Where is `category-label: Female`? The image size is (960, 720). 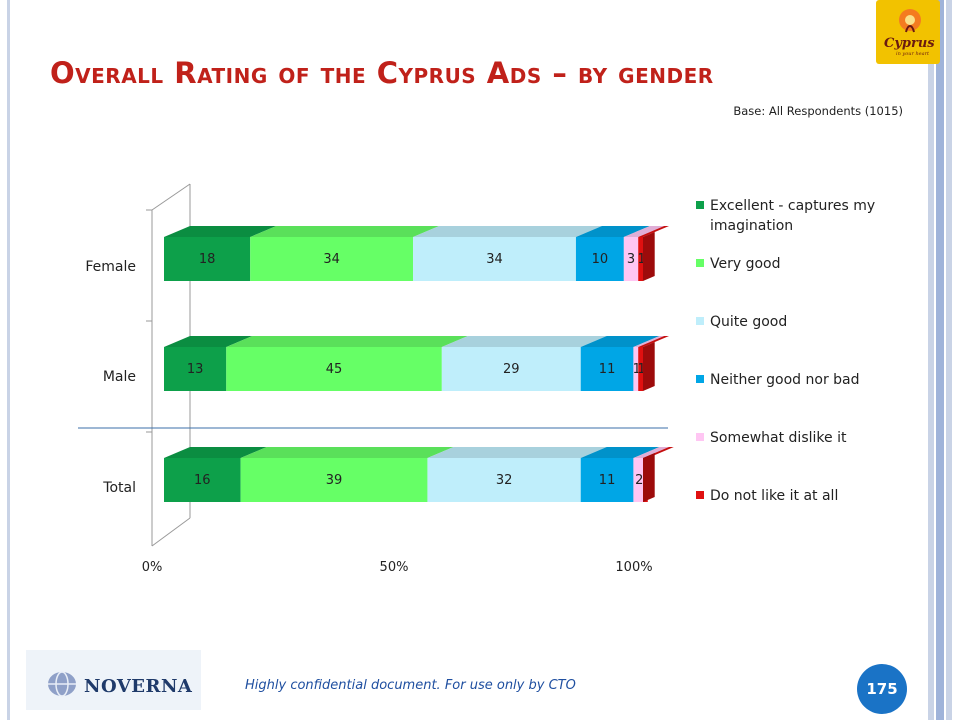 category-label: Female is located at coordinates (110, 267).